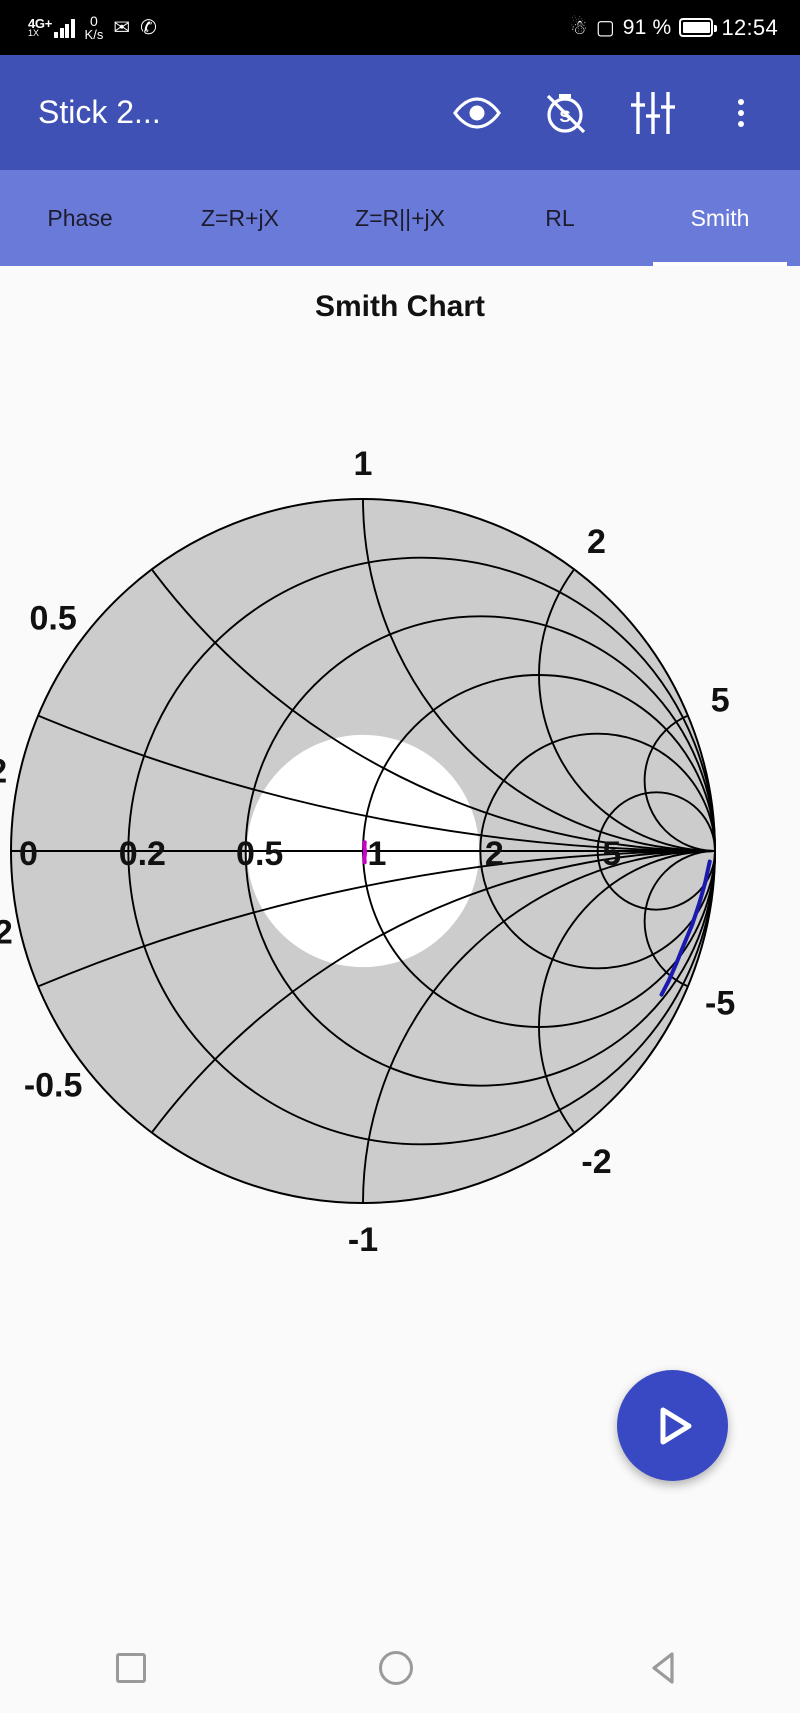 This screenshot has height=1713, width=800. I want to click on status-bar-left: 4G+ 1X 0 K/s ✉︎ ✆︎, so click(92, 27).